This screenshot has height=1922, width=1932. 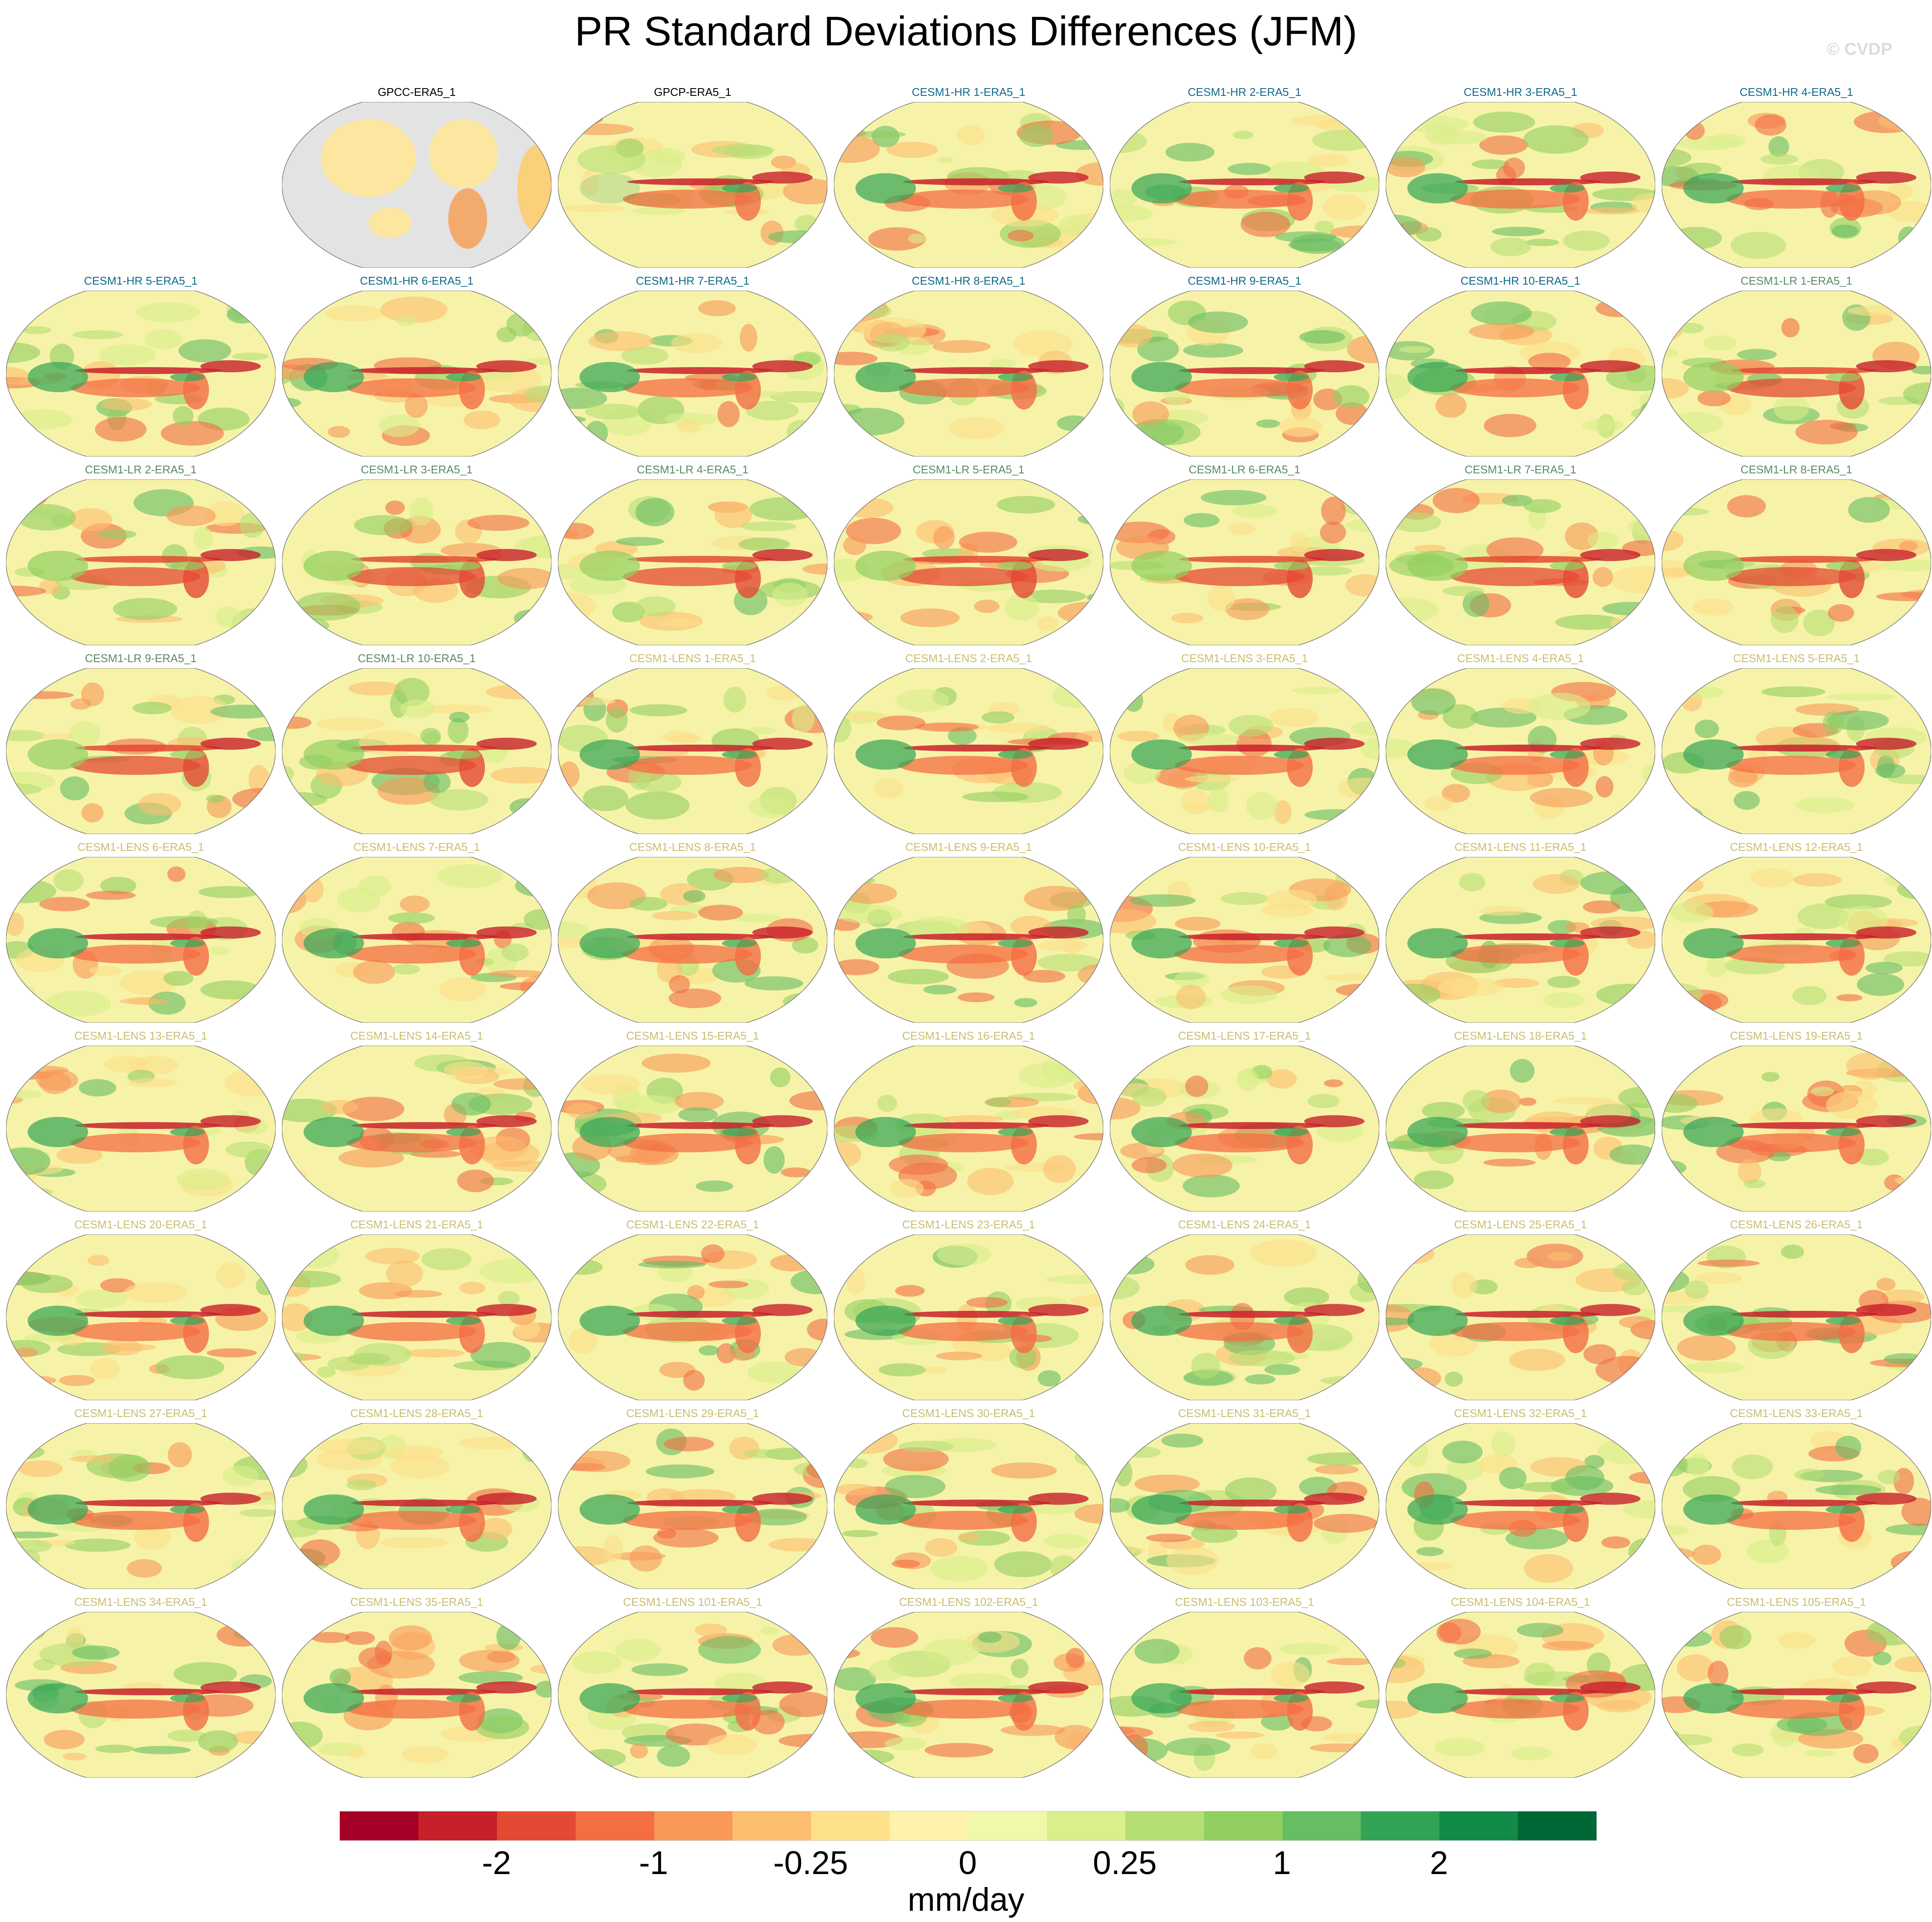 I want to click on map-panel: CESM1-LENS 25-ERA5_1, so click(x=1520, y=1311).